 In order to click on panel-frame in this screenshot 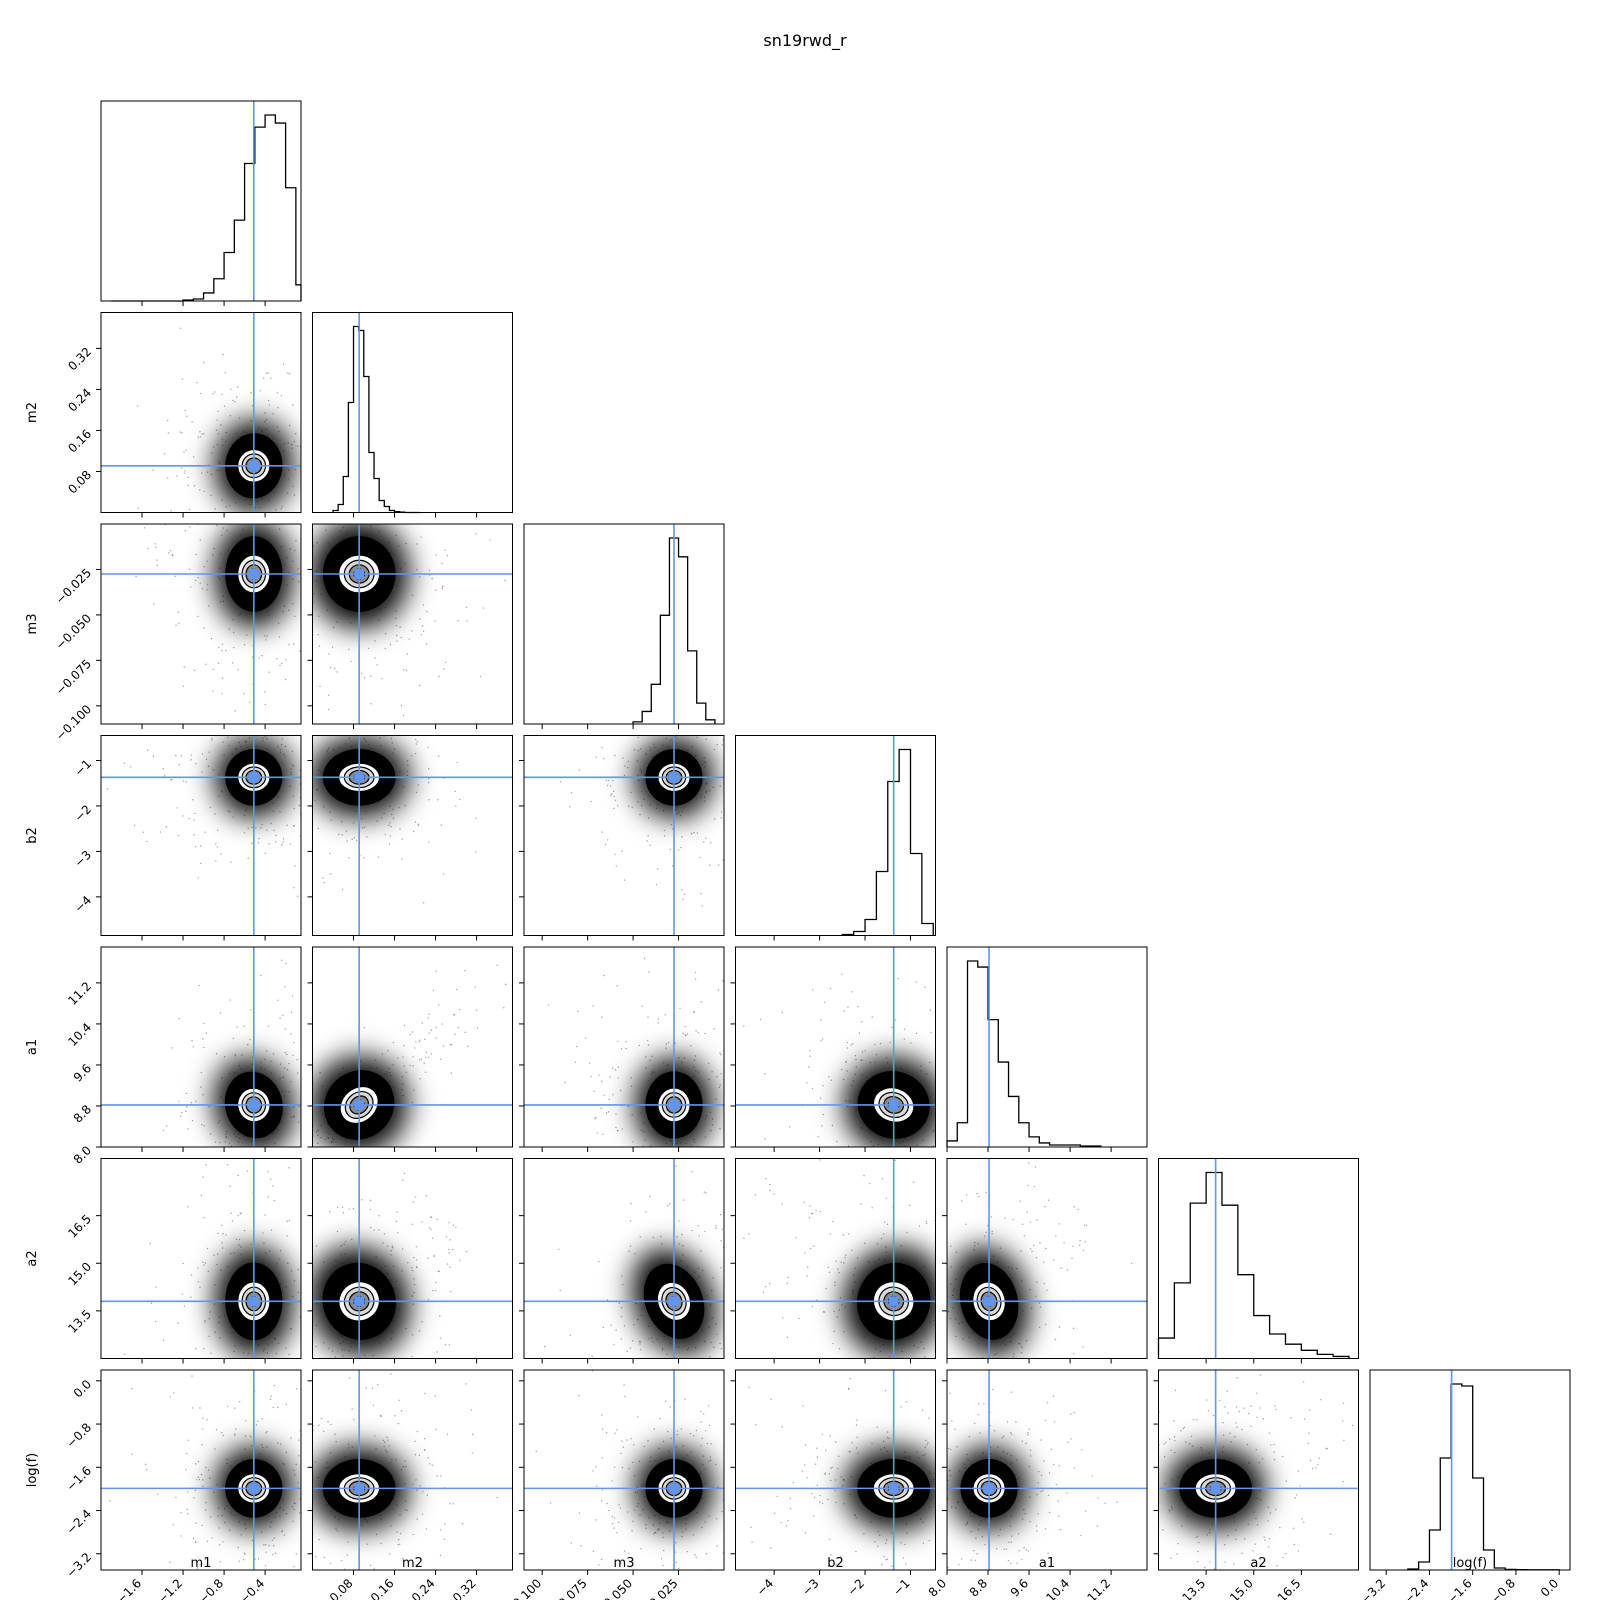, I will do `click(836, 836)`.